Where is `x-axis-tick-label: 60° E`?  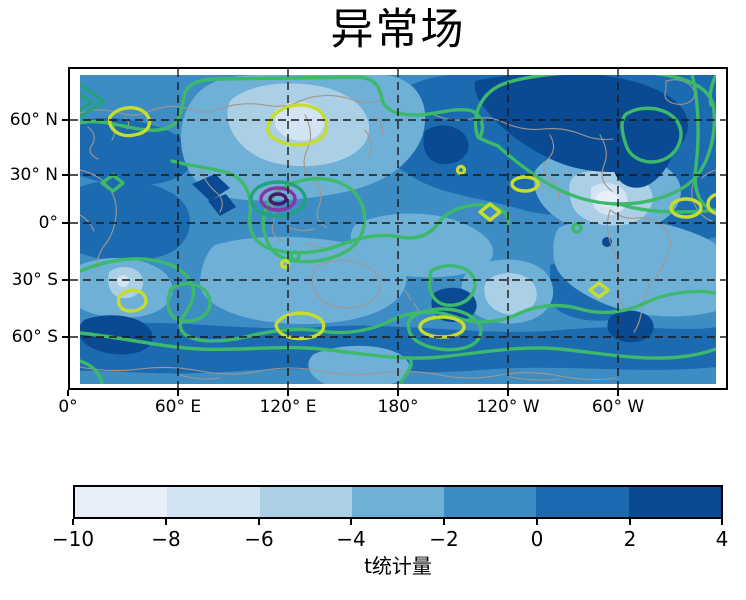 x-axis-tick-label: 60° E is located at coordinates (178, 407).